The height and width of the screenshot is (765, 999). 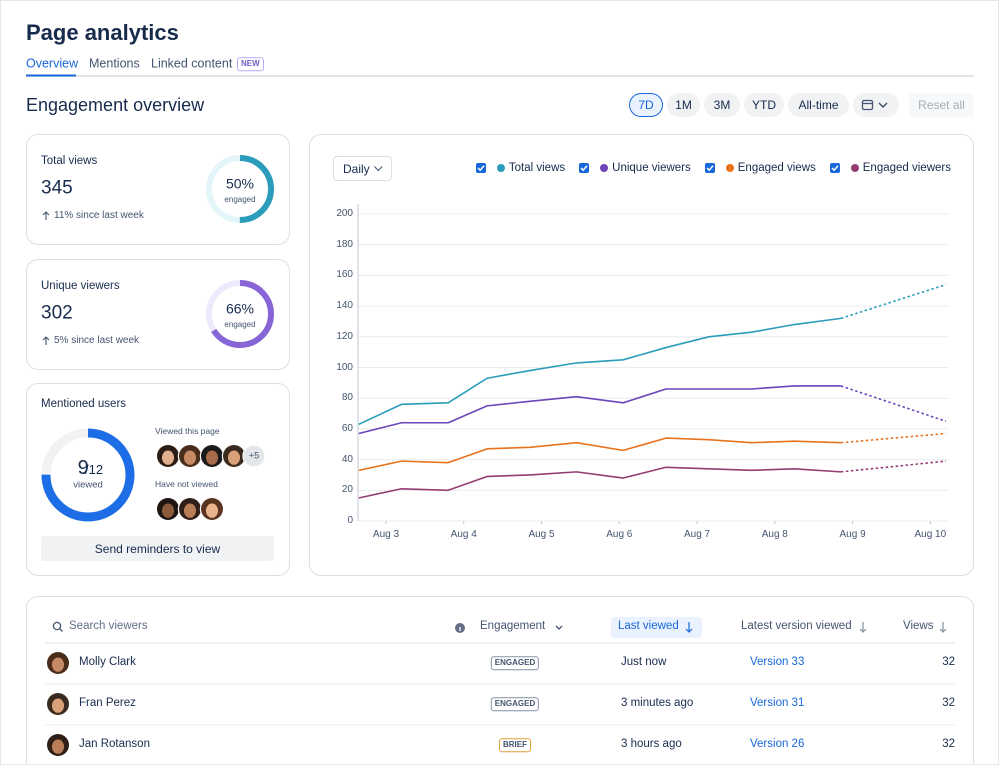 I want to click on sort-highlight, so click(x=656, y=627).